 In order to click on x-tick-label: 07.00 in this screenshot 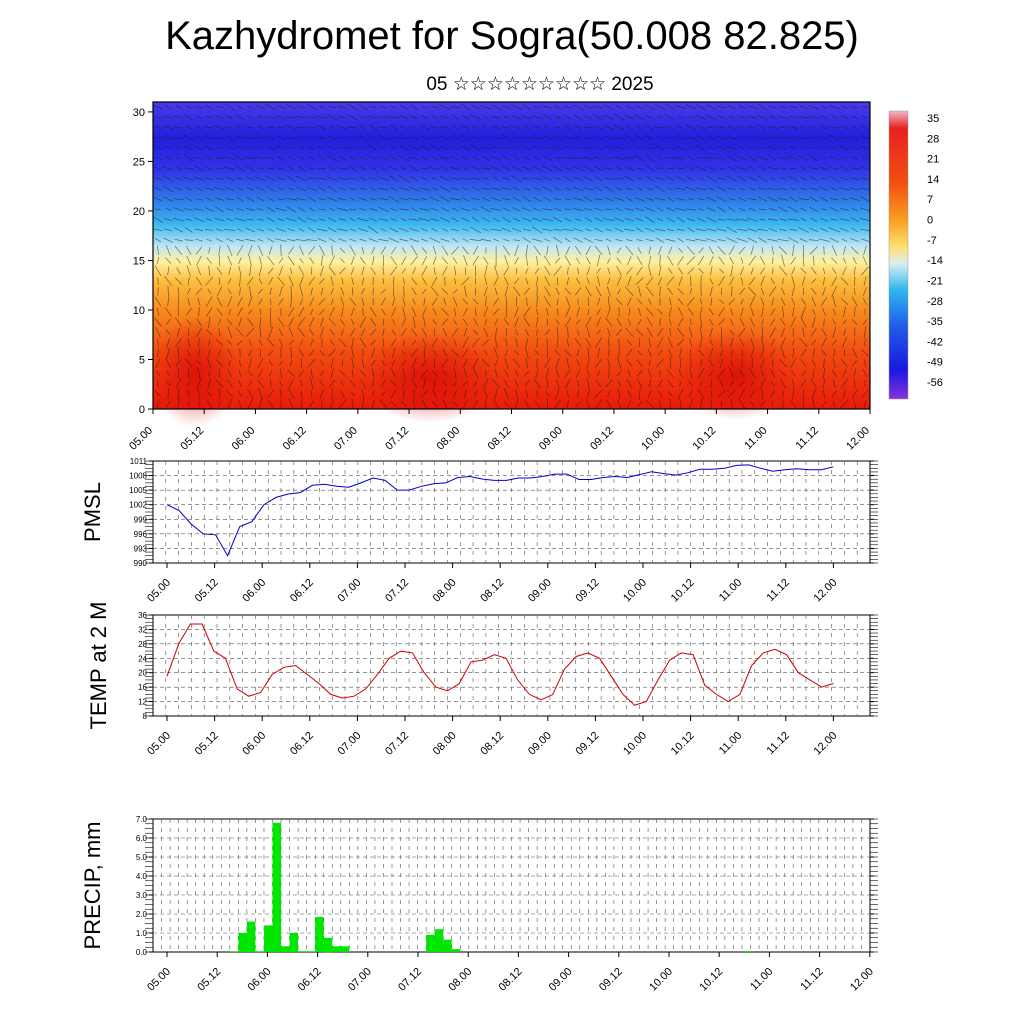, I will do `click(360, 980)`.